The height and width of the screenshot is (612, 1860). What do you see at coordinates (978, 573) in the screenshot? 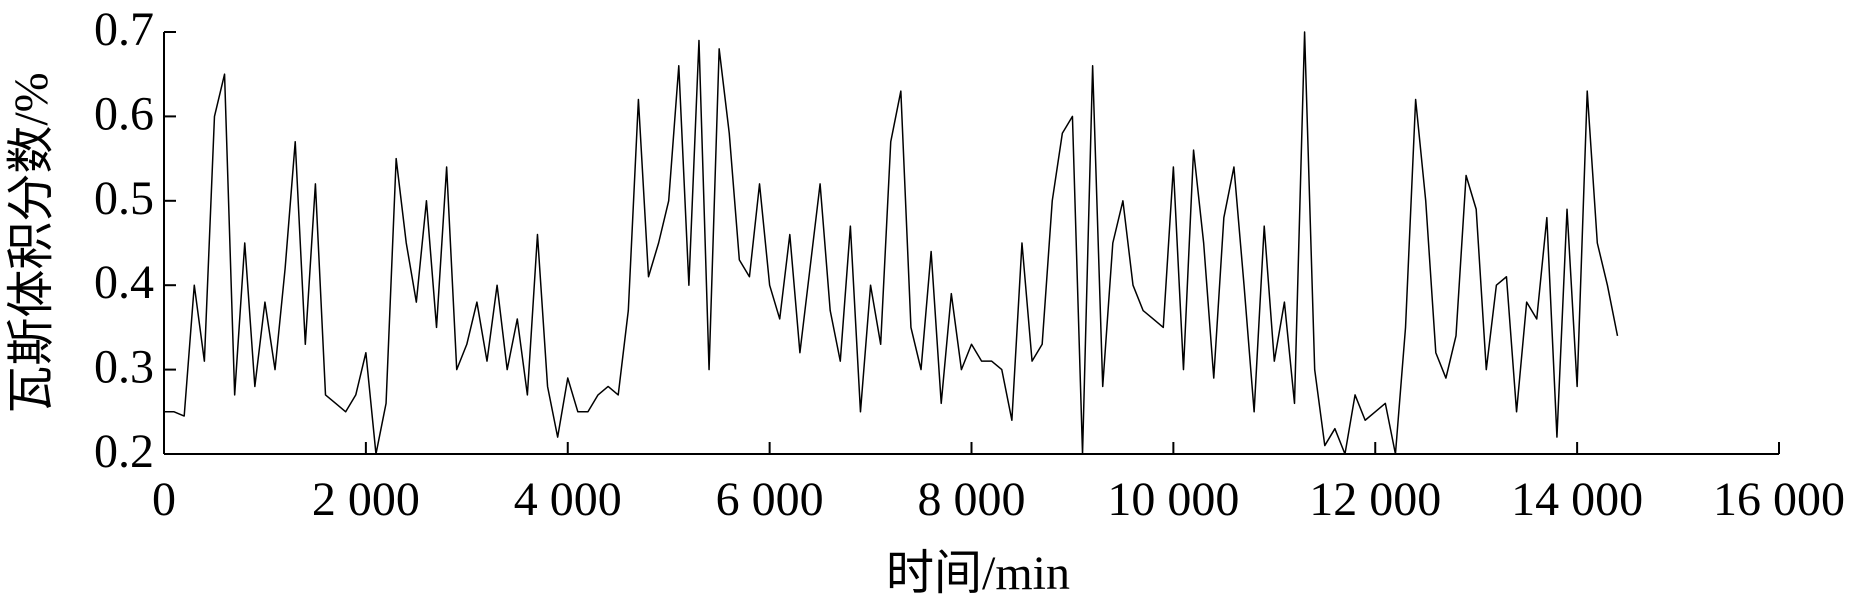
I see `x-axis-label: 时间/min` at bounding box center [978, 573].